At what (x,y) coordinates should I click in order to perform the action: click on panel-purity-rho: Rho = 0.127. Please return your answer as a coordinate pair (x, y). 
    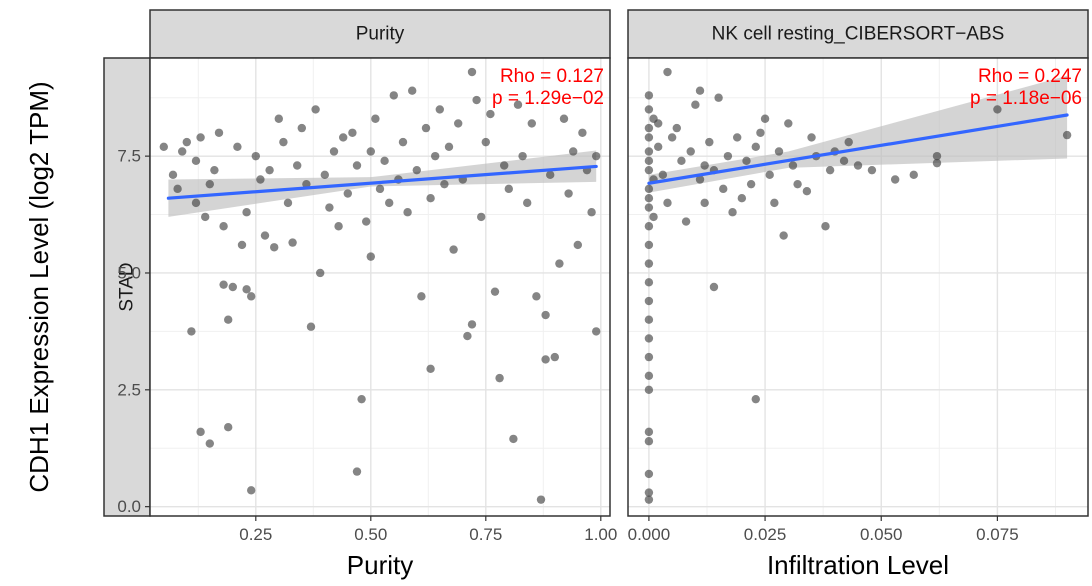
    Looking at the image, I should click on (552, 76).